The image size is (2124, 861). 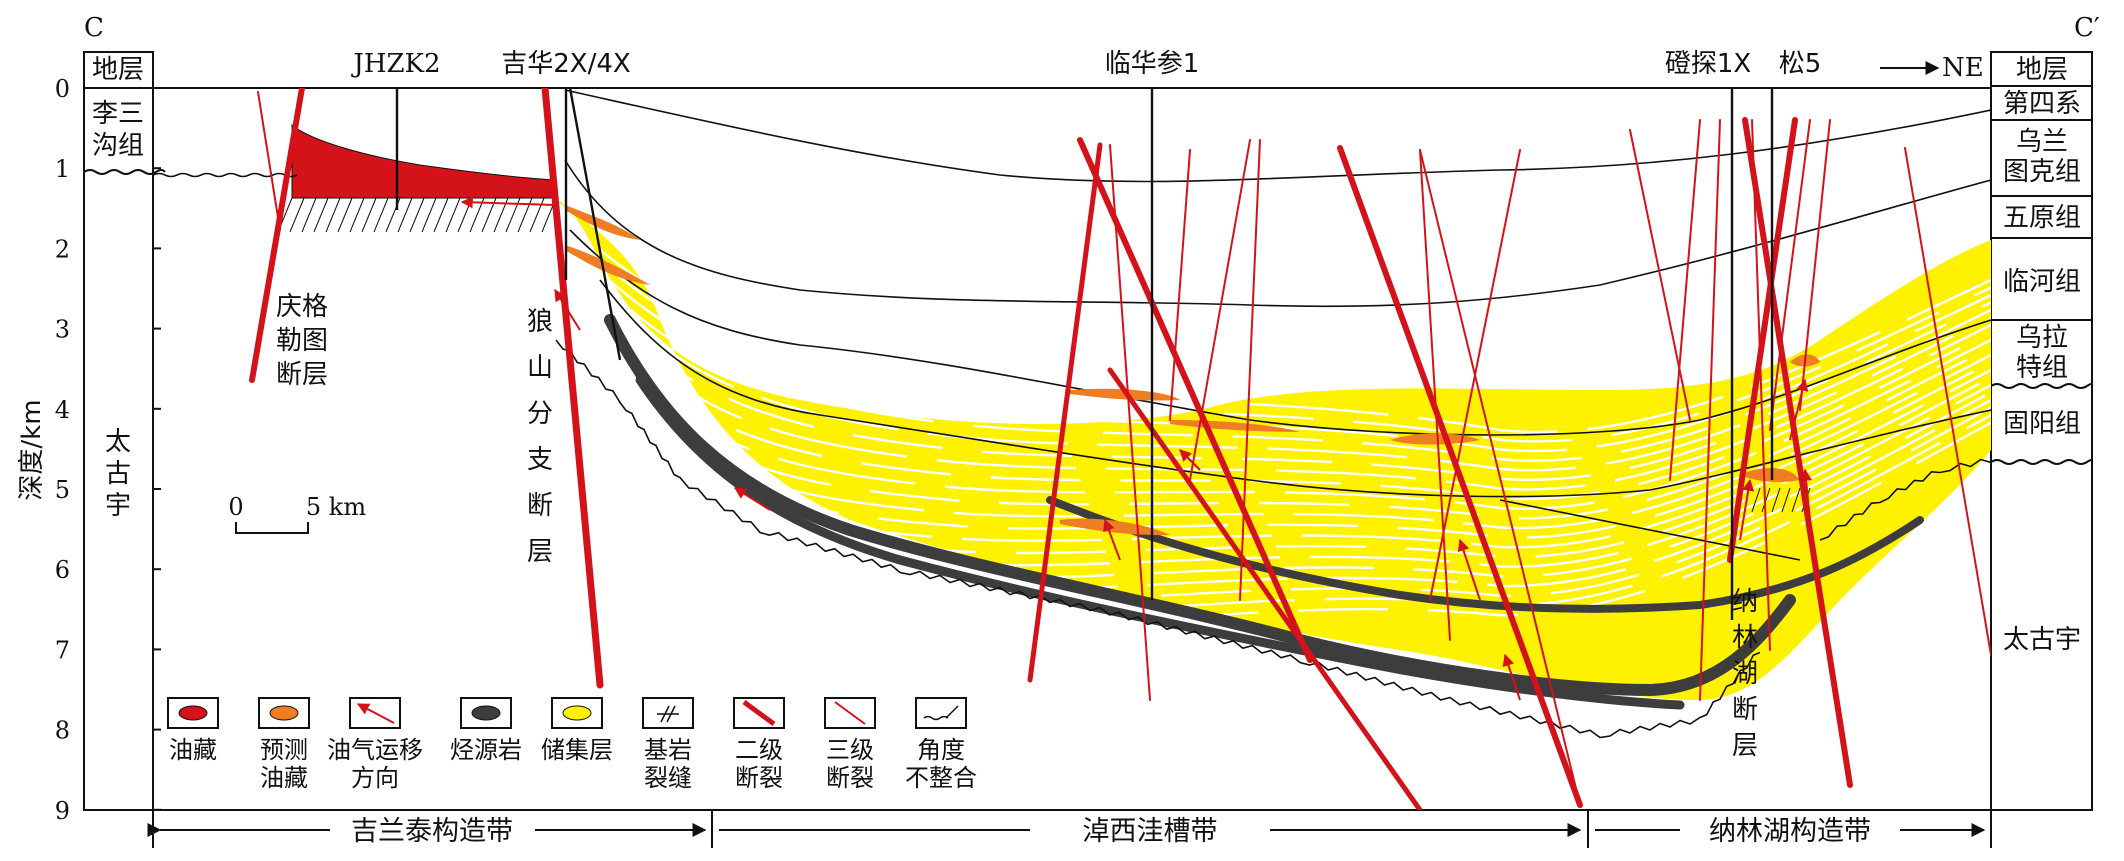 What do you see at coordinates (118, 474) in the screenshot?
I see `left-unit-archean: 太古宇` at bounding box center [118, 474].